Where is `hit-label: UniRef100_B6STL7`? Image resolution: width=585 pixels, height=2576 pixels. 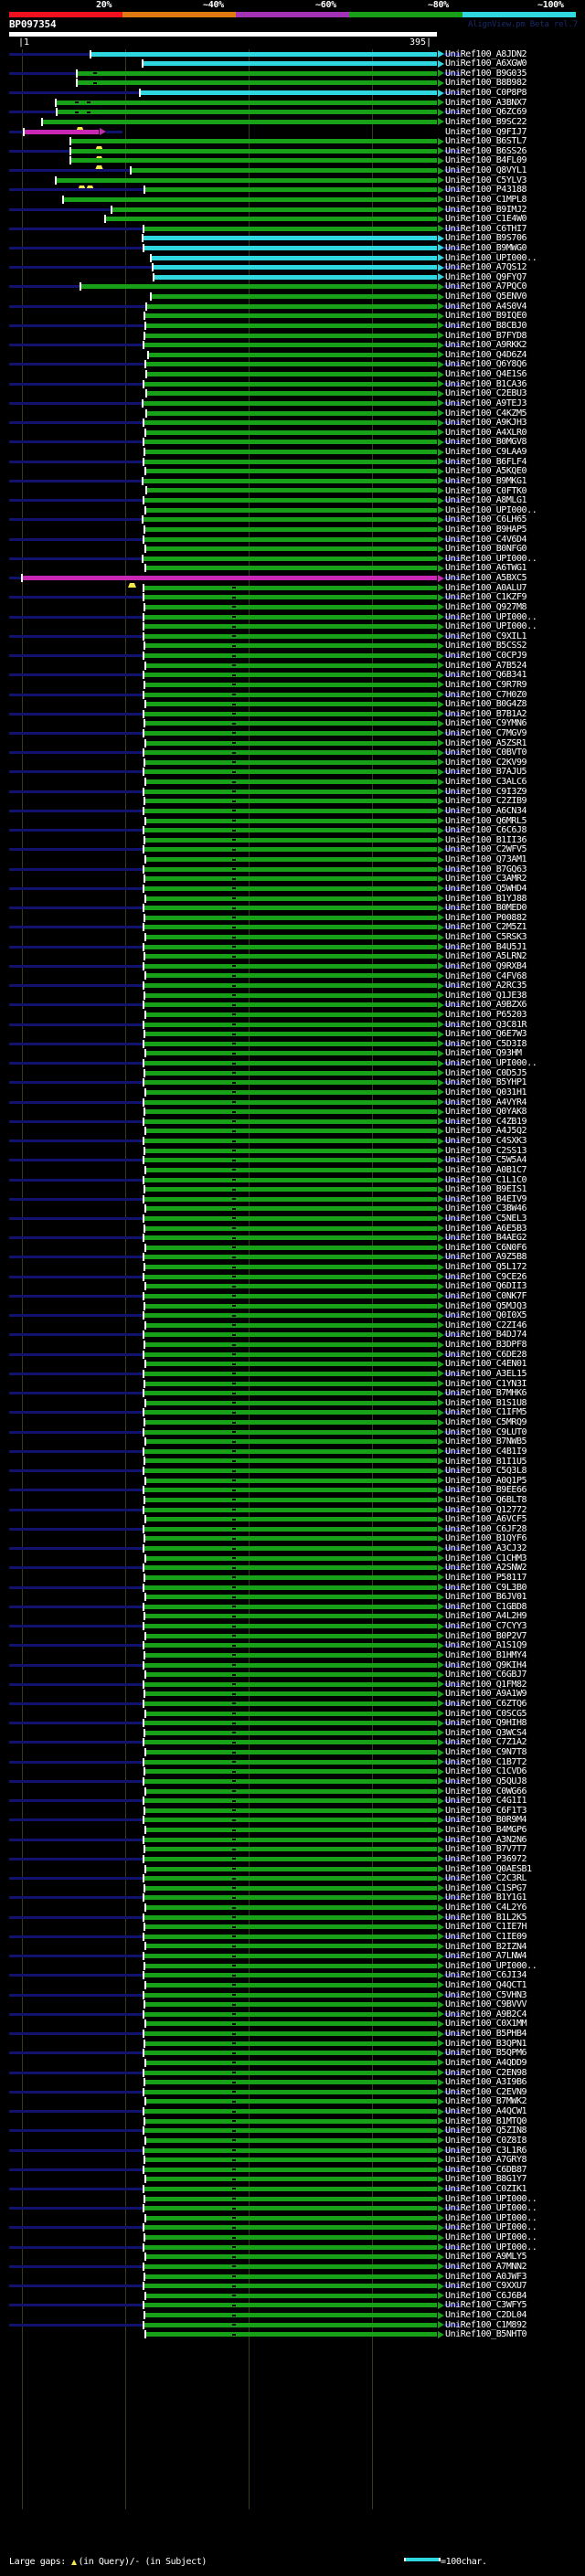
hit-label: UniRef100_B6STL7 is located at coordinates (486, 141).